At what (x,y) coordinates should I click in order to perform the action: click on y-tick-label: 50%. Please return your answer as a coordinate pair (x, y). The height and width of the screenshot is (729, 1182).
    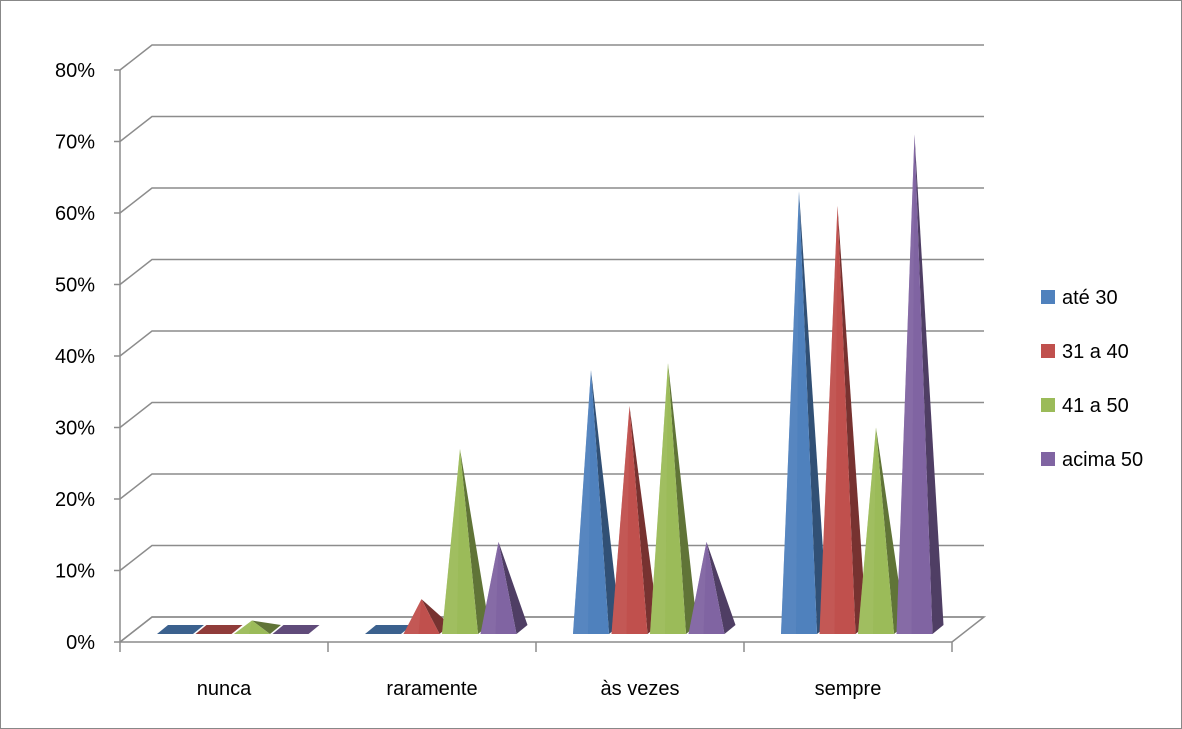
    Looking at the image, I should click on (75, 286).